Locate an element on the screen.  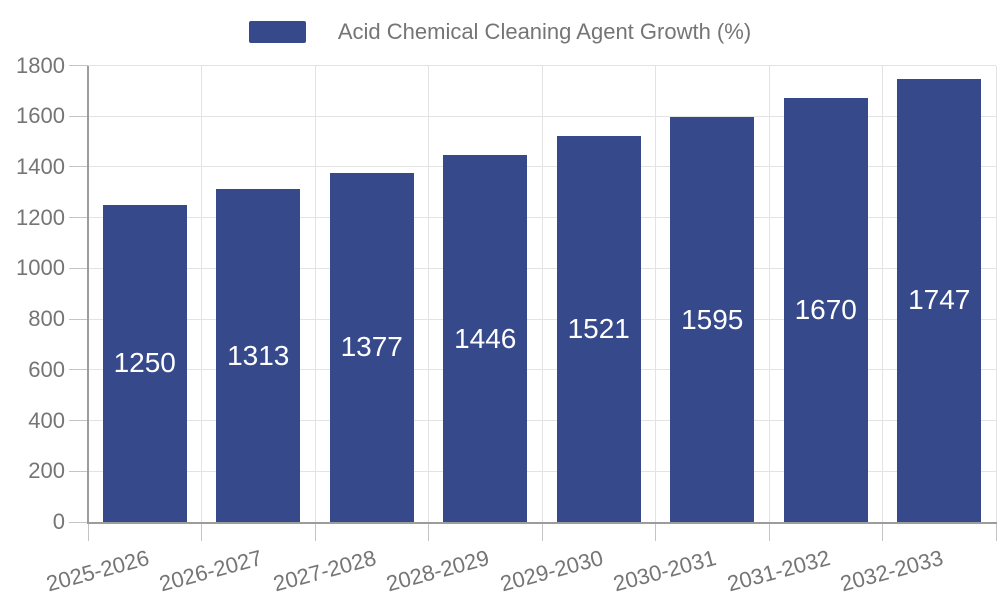
y-tick-label: 600 is located at coordinates (46, 369).